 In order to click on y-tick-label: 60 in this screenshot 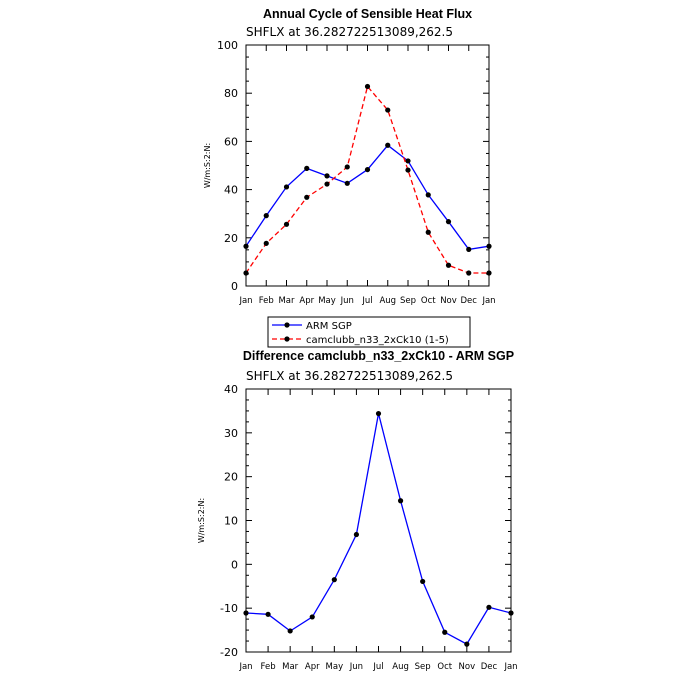, I will do `click(231, 141)`.